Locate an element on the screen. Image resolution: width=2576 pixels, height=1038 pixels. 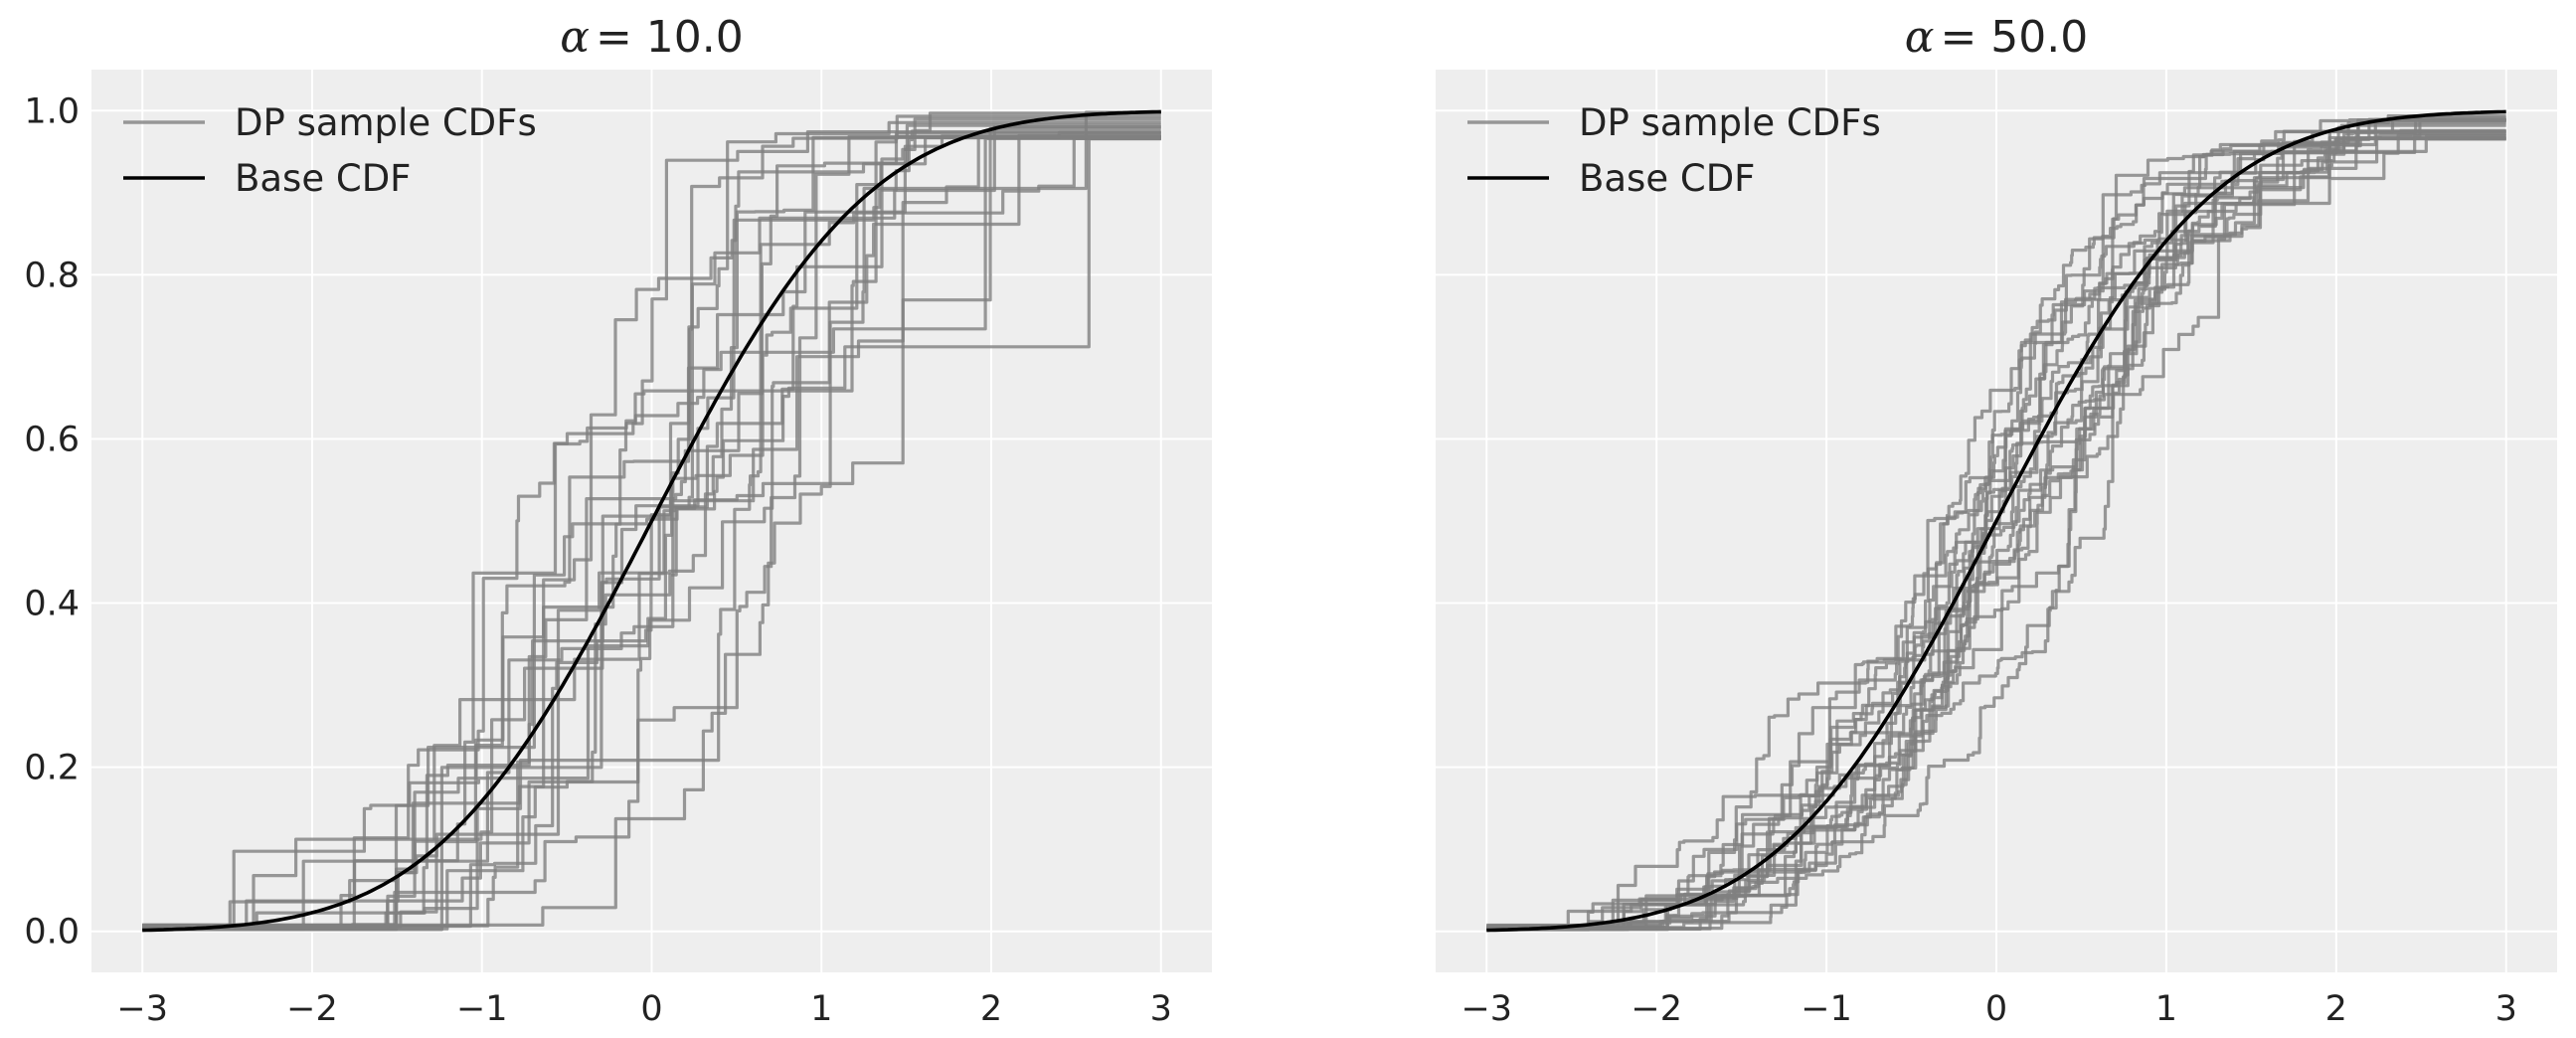
y-tick-label: 1.0 is located at coordinates (52, 111).